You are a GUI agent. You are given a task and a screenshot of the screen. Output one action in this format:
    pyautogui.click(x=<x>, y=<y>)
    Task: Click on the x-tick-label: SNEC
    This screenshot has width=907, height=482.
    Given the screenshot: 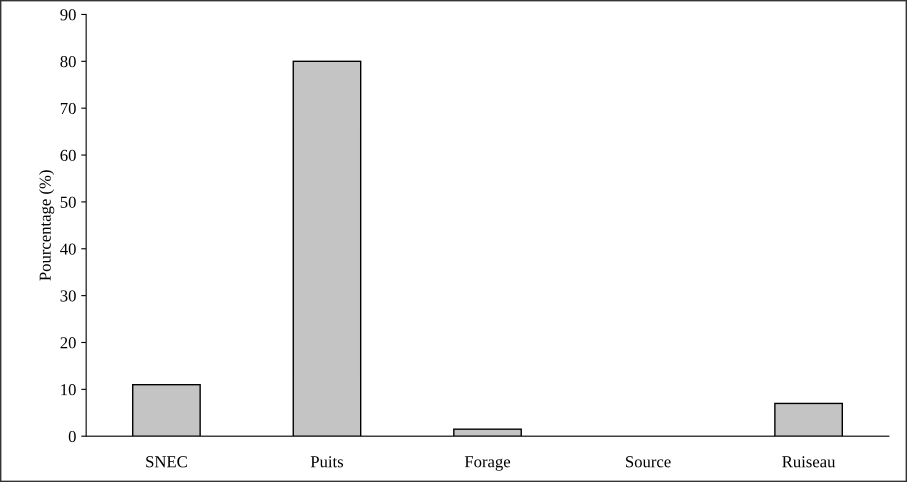 What is the action you would take?
    pyautogui.click(x=166, y=462)
    